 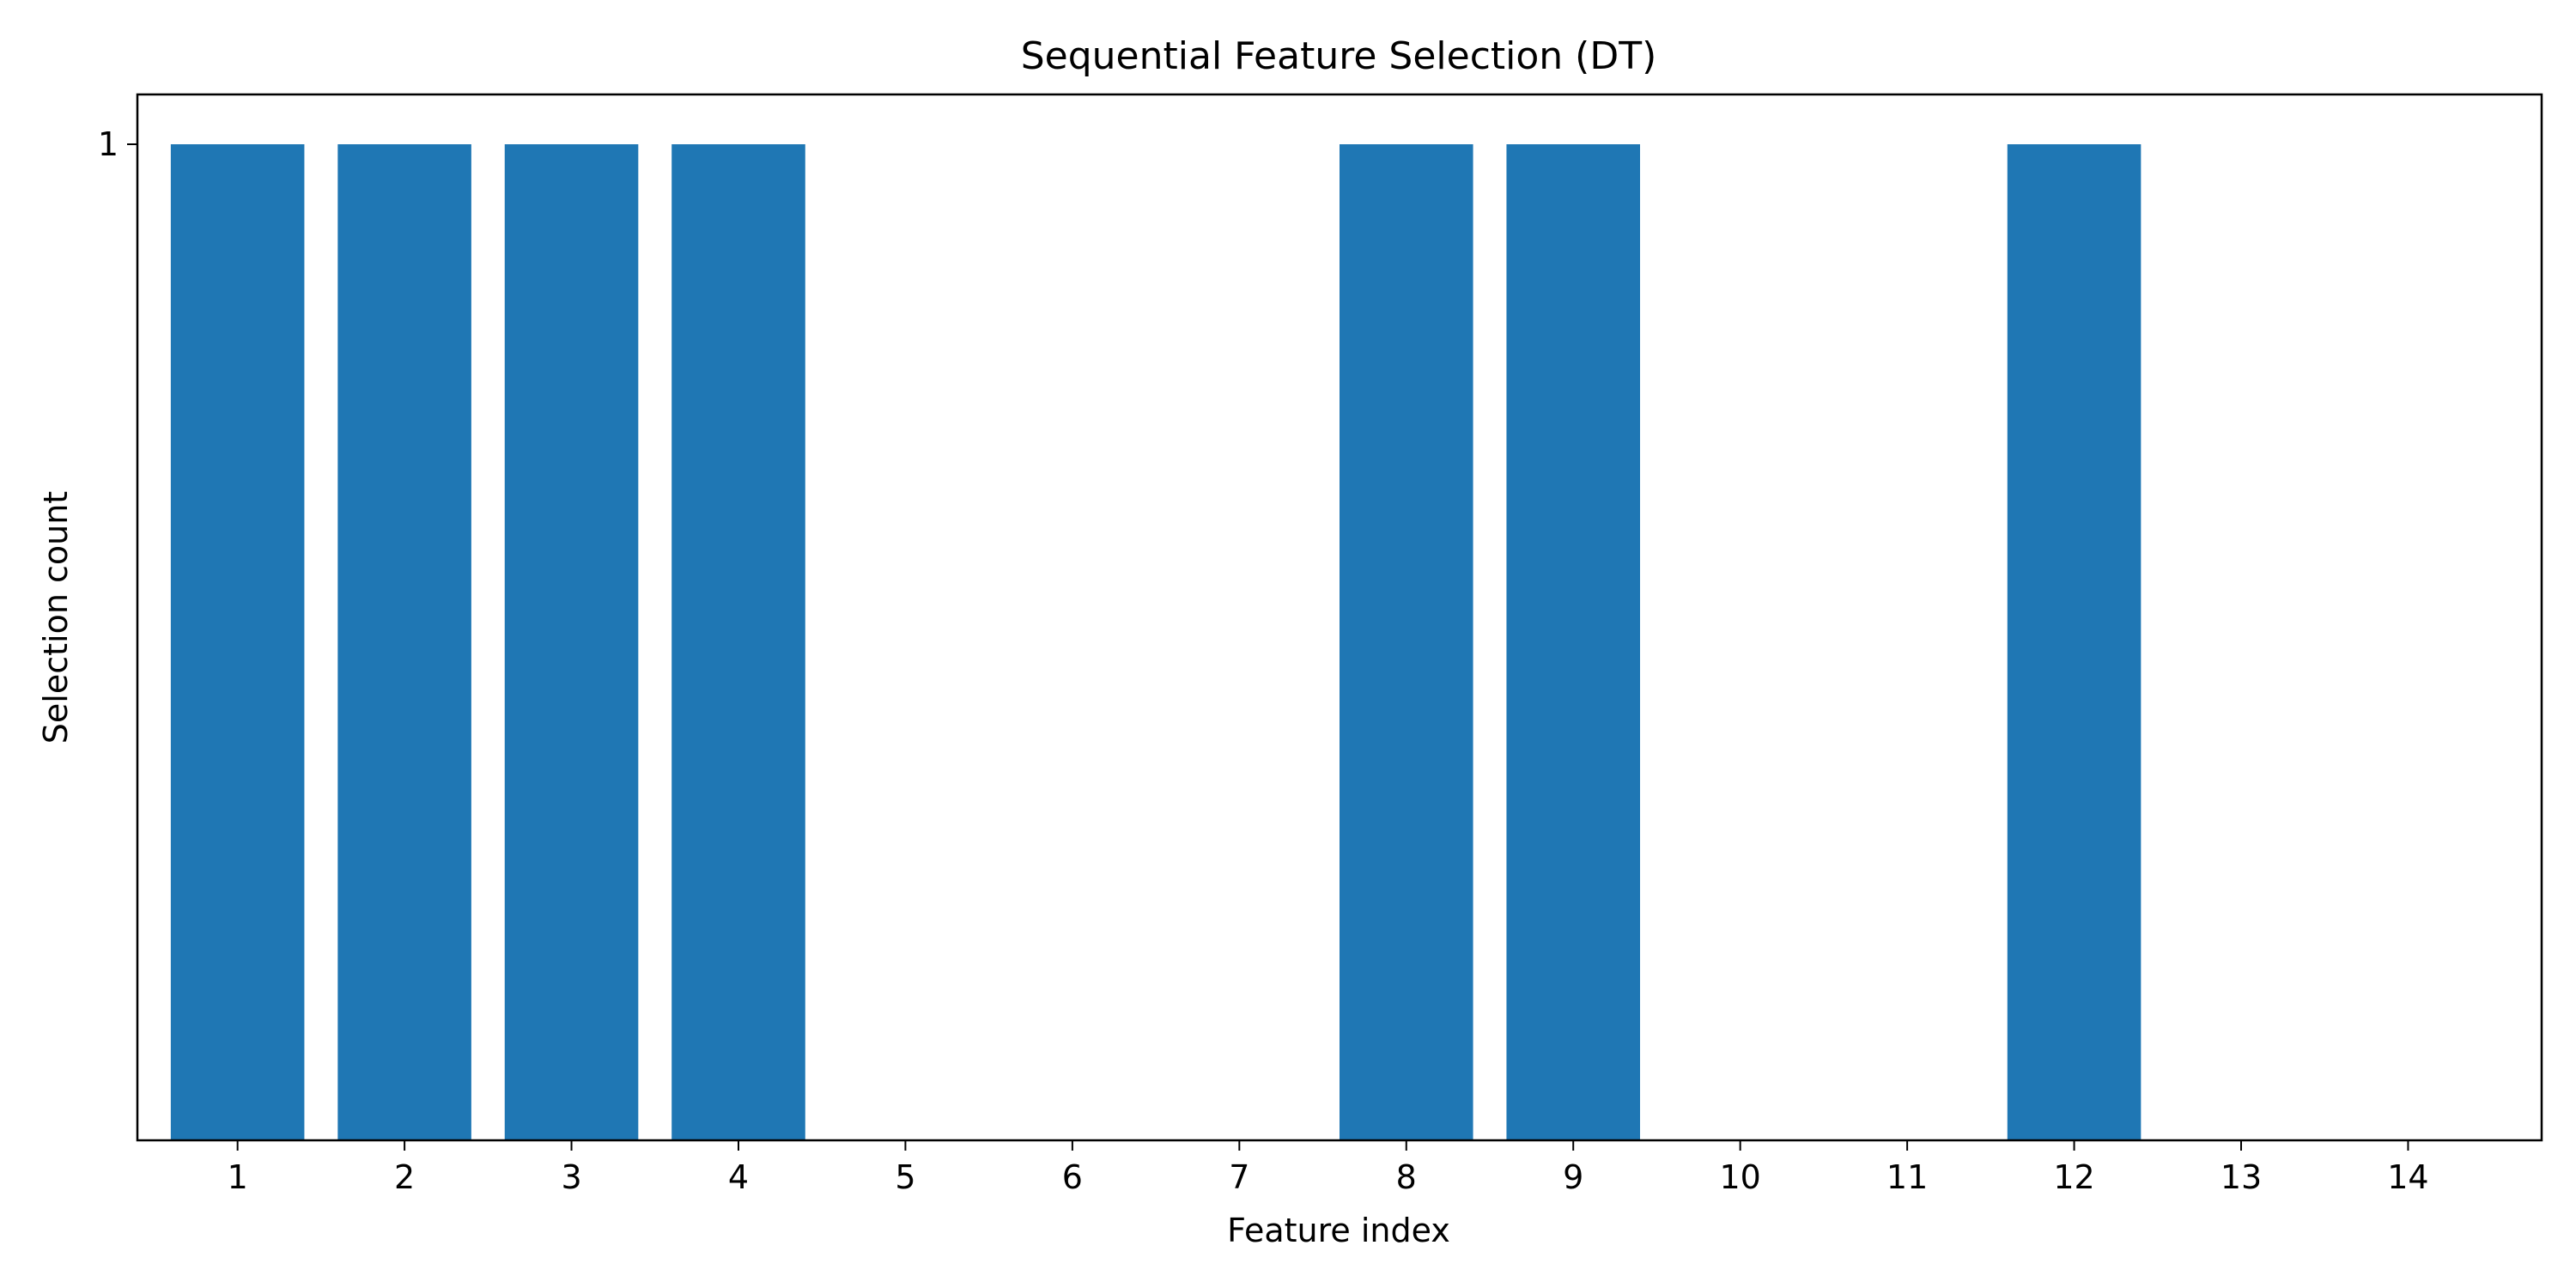 What do you see at coordinates (1338, 1230) in the screenshot?
I see `x-axis-label: Feature index` at bounding box center [1338, 1230].